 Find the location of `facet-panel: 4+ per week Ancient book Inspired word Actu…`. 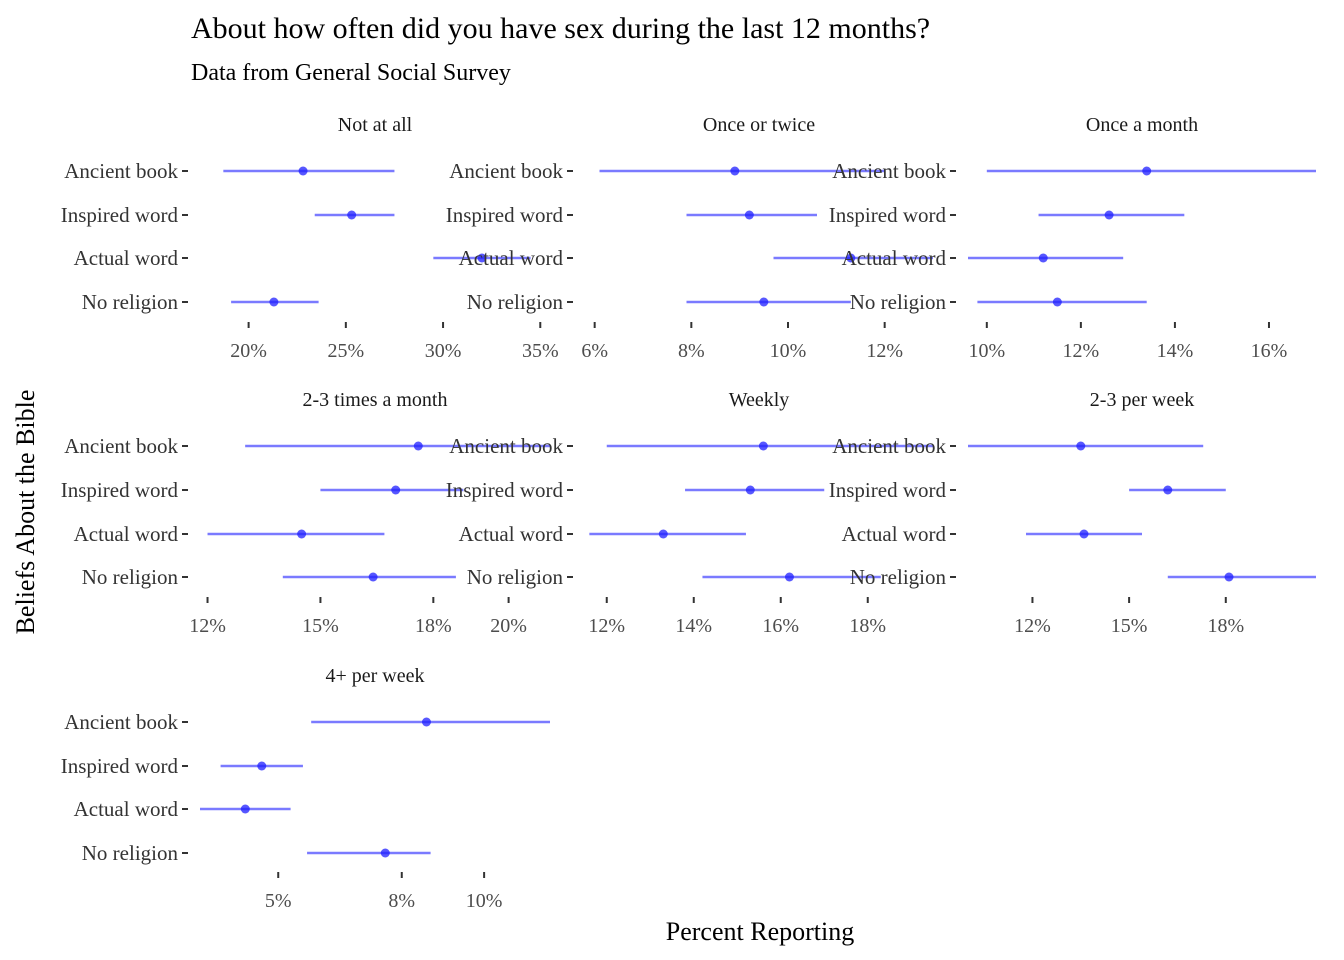

facet-panel: 4+ per week Ancient book Inspired word Actu… is located at coordinates (305, 788).